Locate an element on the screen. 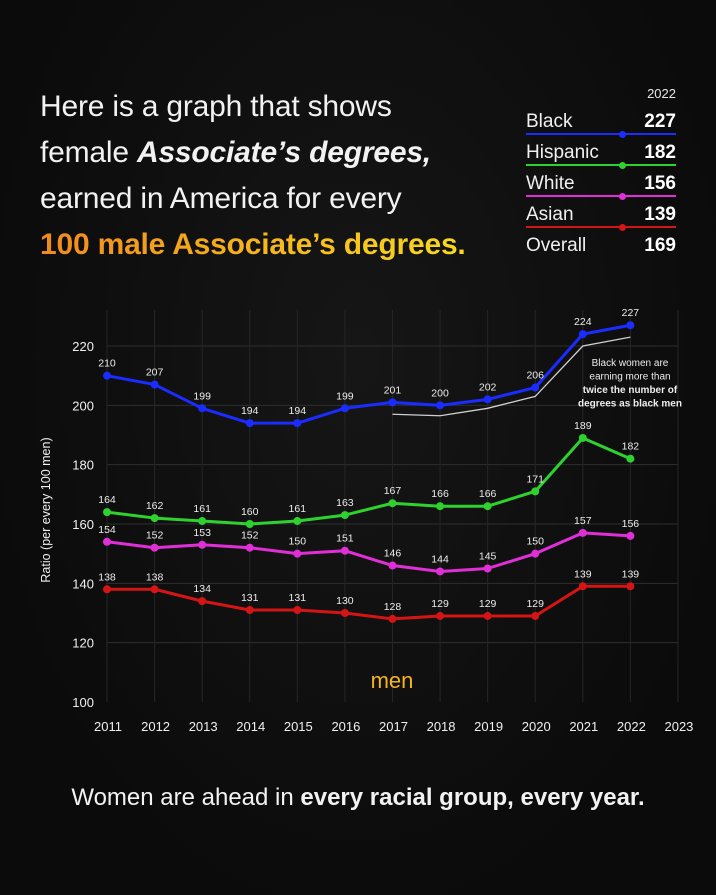  data-label: 144 is located at coordinates (440, 559).